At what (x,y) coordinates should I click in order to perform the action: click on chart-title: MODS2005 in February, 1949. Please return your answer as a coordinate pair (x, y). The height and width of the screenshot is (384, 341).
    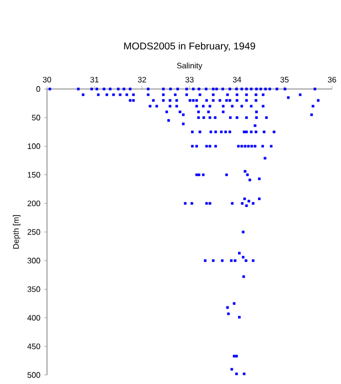
    Looking at the image, I should click on (190, 47).